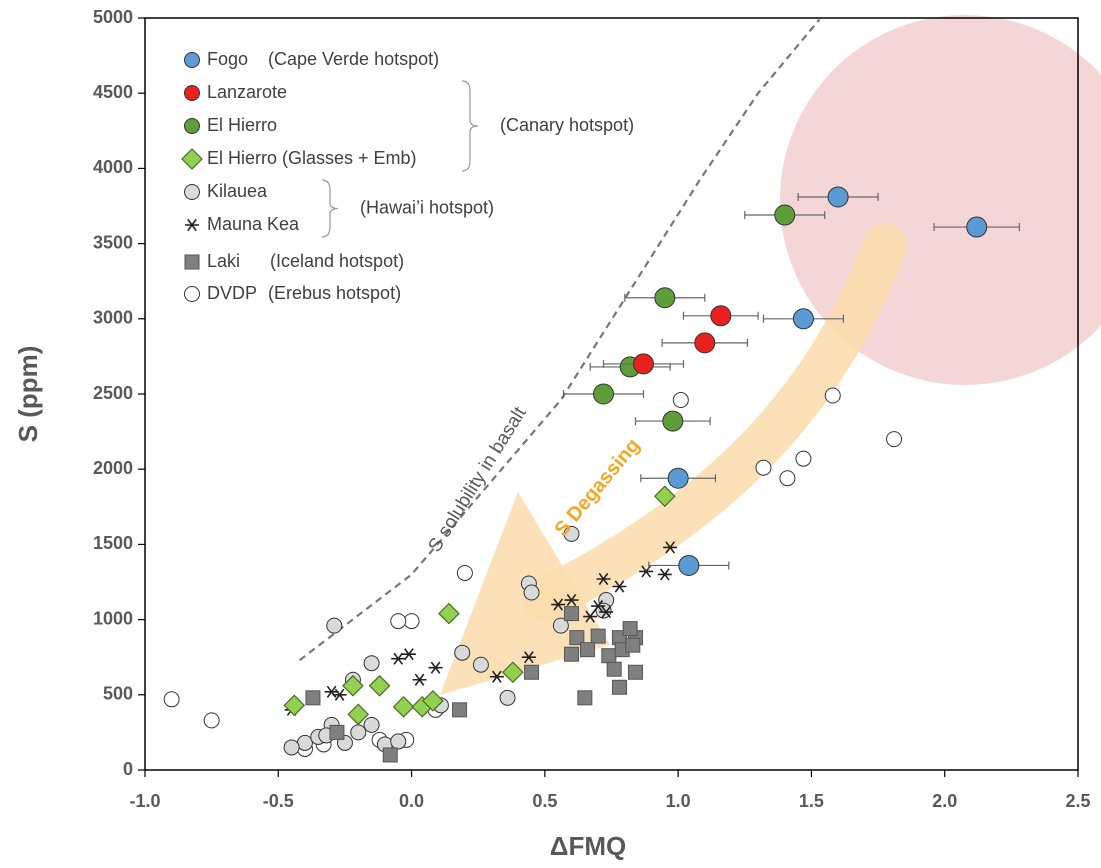 The width and height of the screenshot is (1101, 868). I want to click on legend-entry: Fogo, so click(216, 59).